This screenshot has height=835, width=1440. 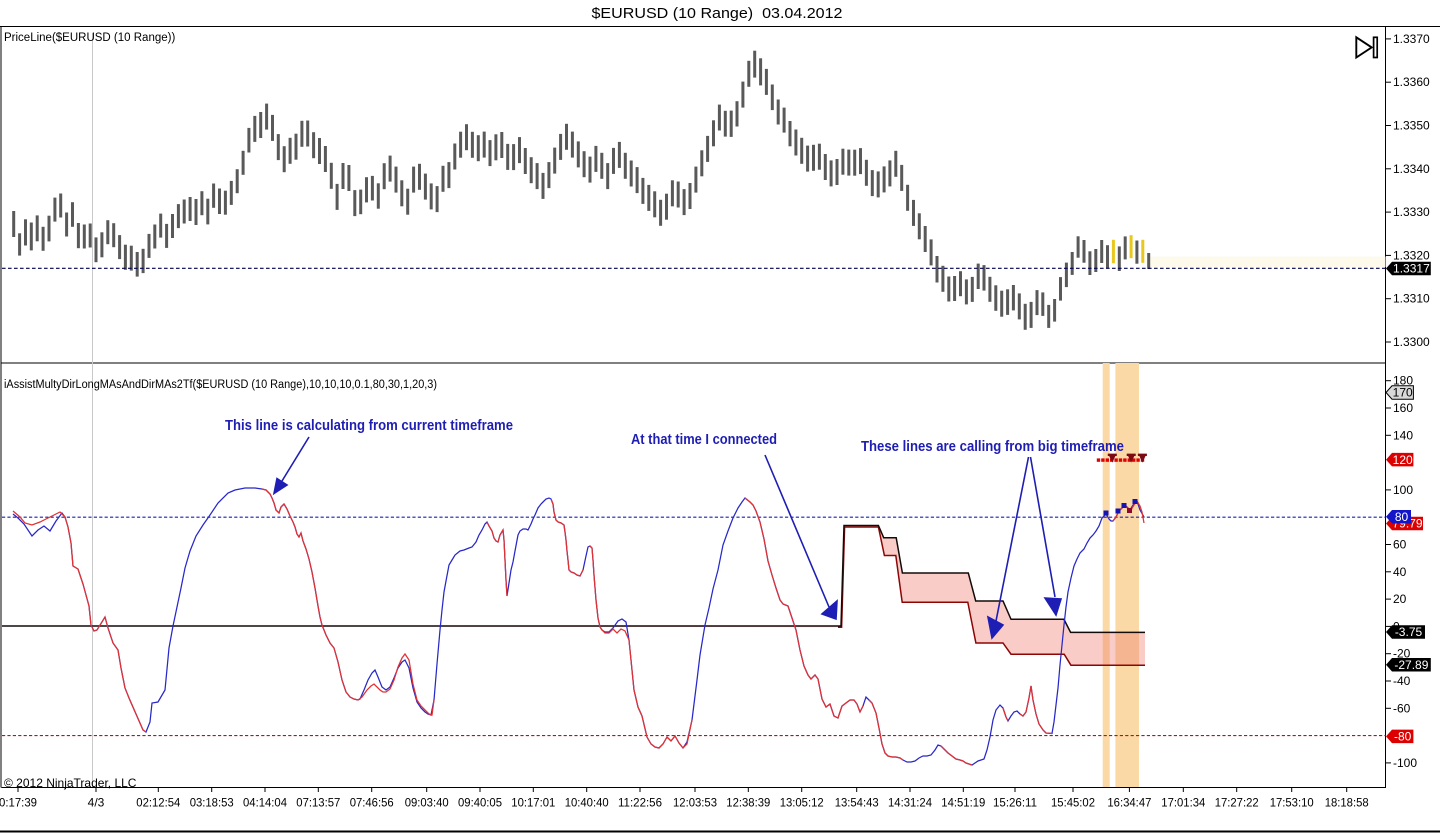 What do you see at coordinates (1411, 269) in the screenshot?
I see `svg-text: 1.3317` at bounding box center [1411, 269].